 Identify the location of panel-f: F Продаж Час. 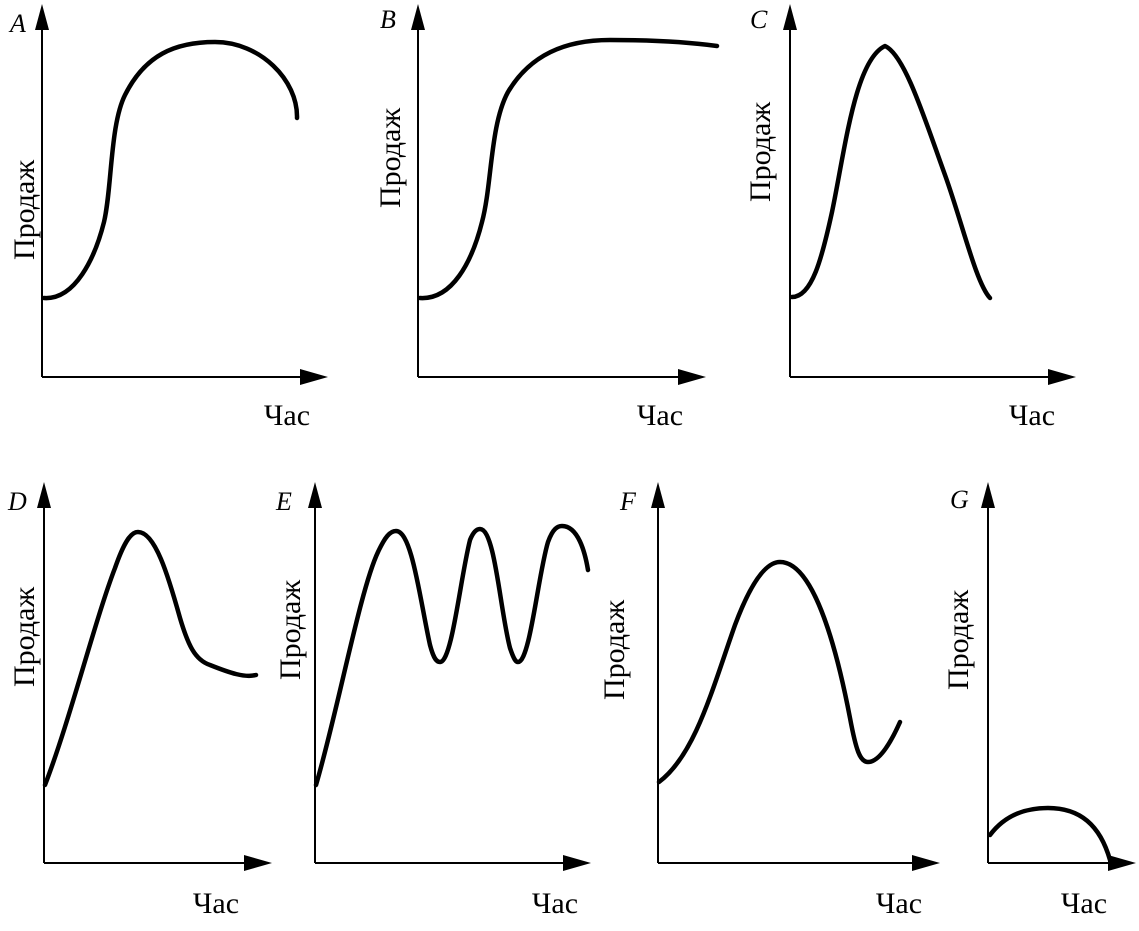
(769, 701).